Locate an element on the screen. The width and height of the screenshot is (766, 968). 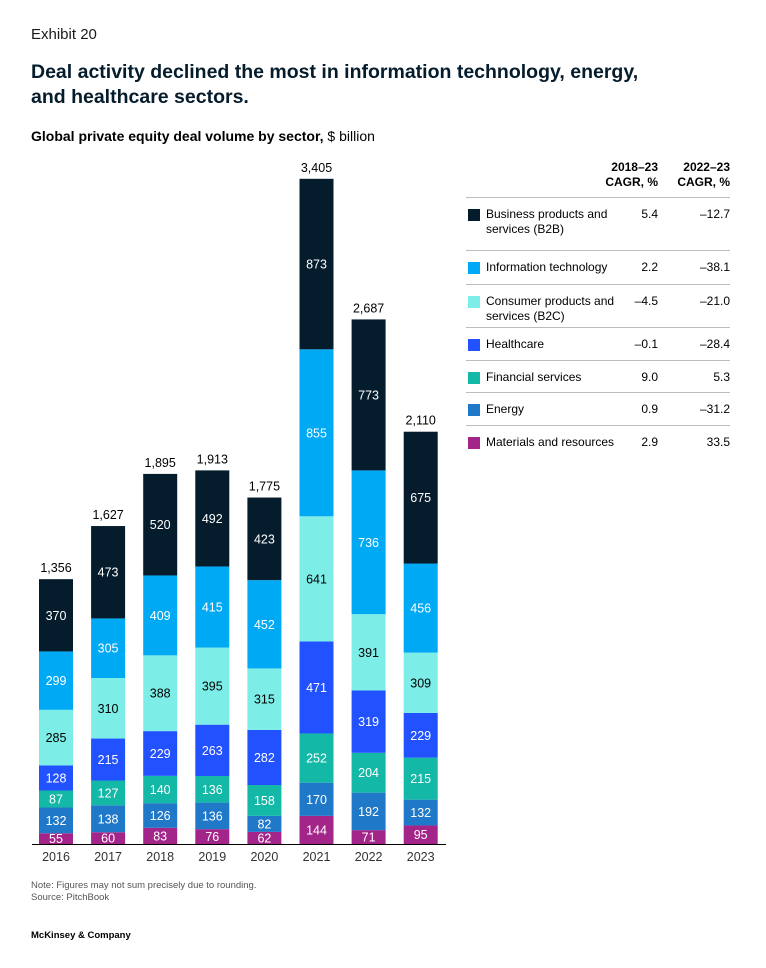
legend-cagr-2022-23-financial: 5.3 is located at coordinates (721, 377).